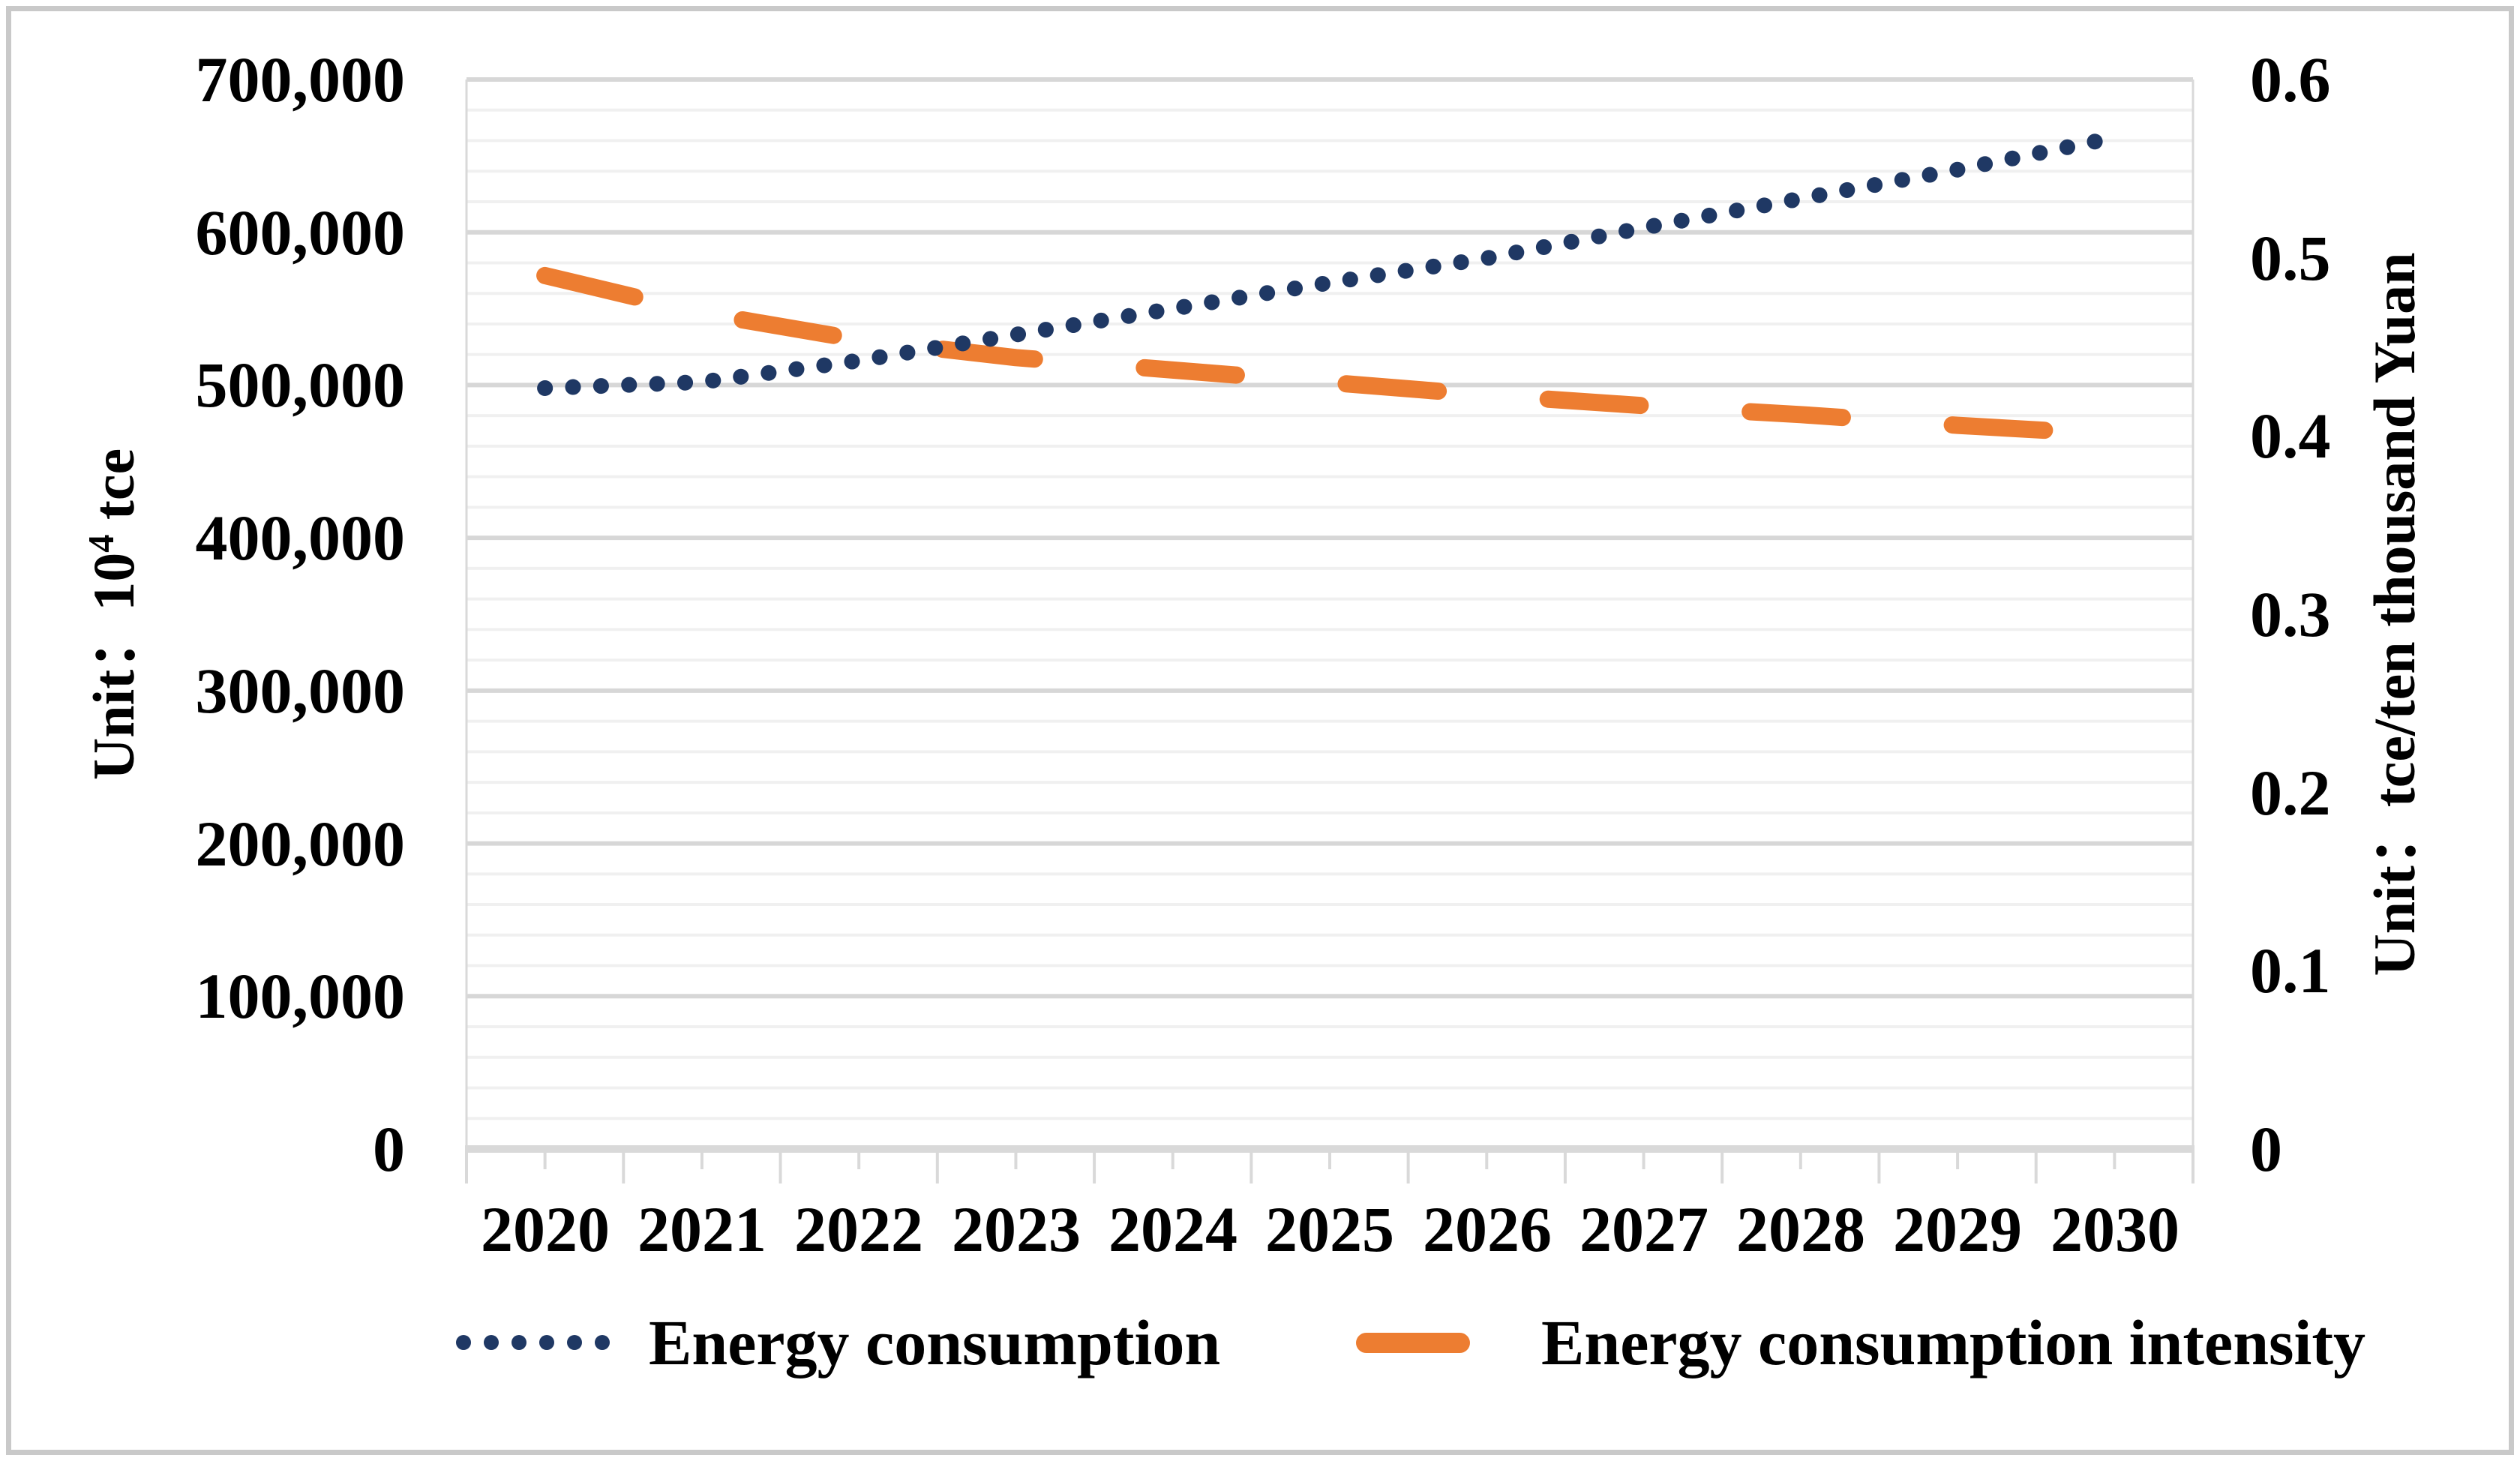 The height and width of the screenshot is (1461, 2520). What do you see at coordinates (1957, 1229) in the screenshot?
I see `x-axis-year-label: 2029` at bounding box center [1957, 1229].